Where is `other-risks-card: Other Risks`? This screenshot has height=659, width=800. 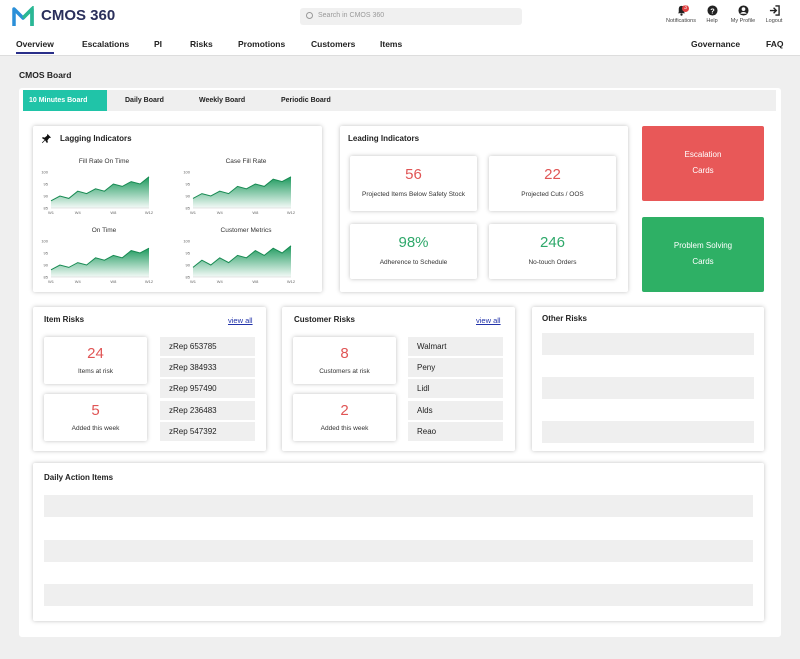 other-risks-card: Other Risks is located at coordinates (648, 379).